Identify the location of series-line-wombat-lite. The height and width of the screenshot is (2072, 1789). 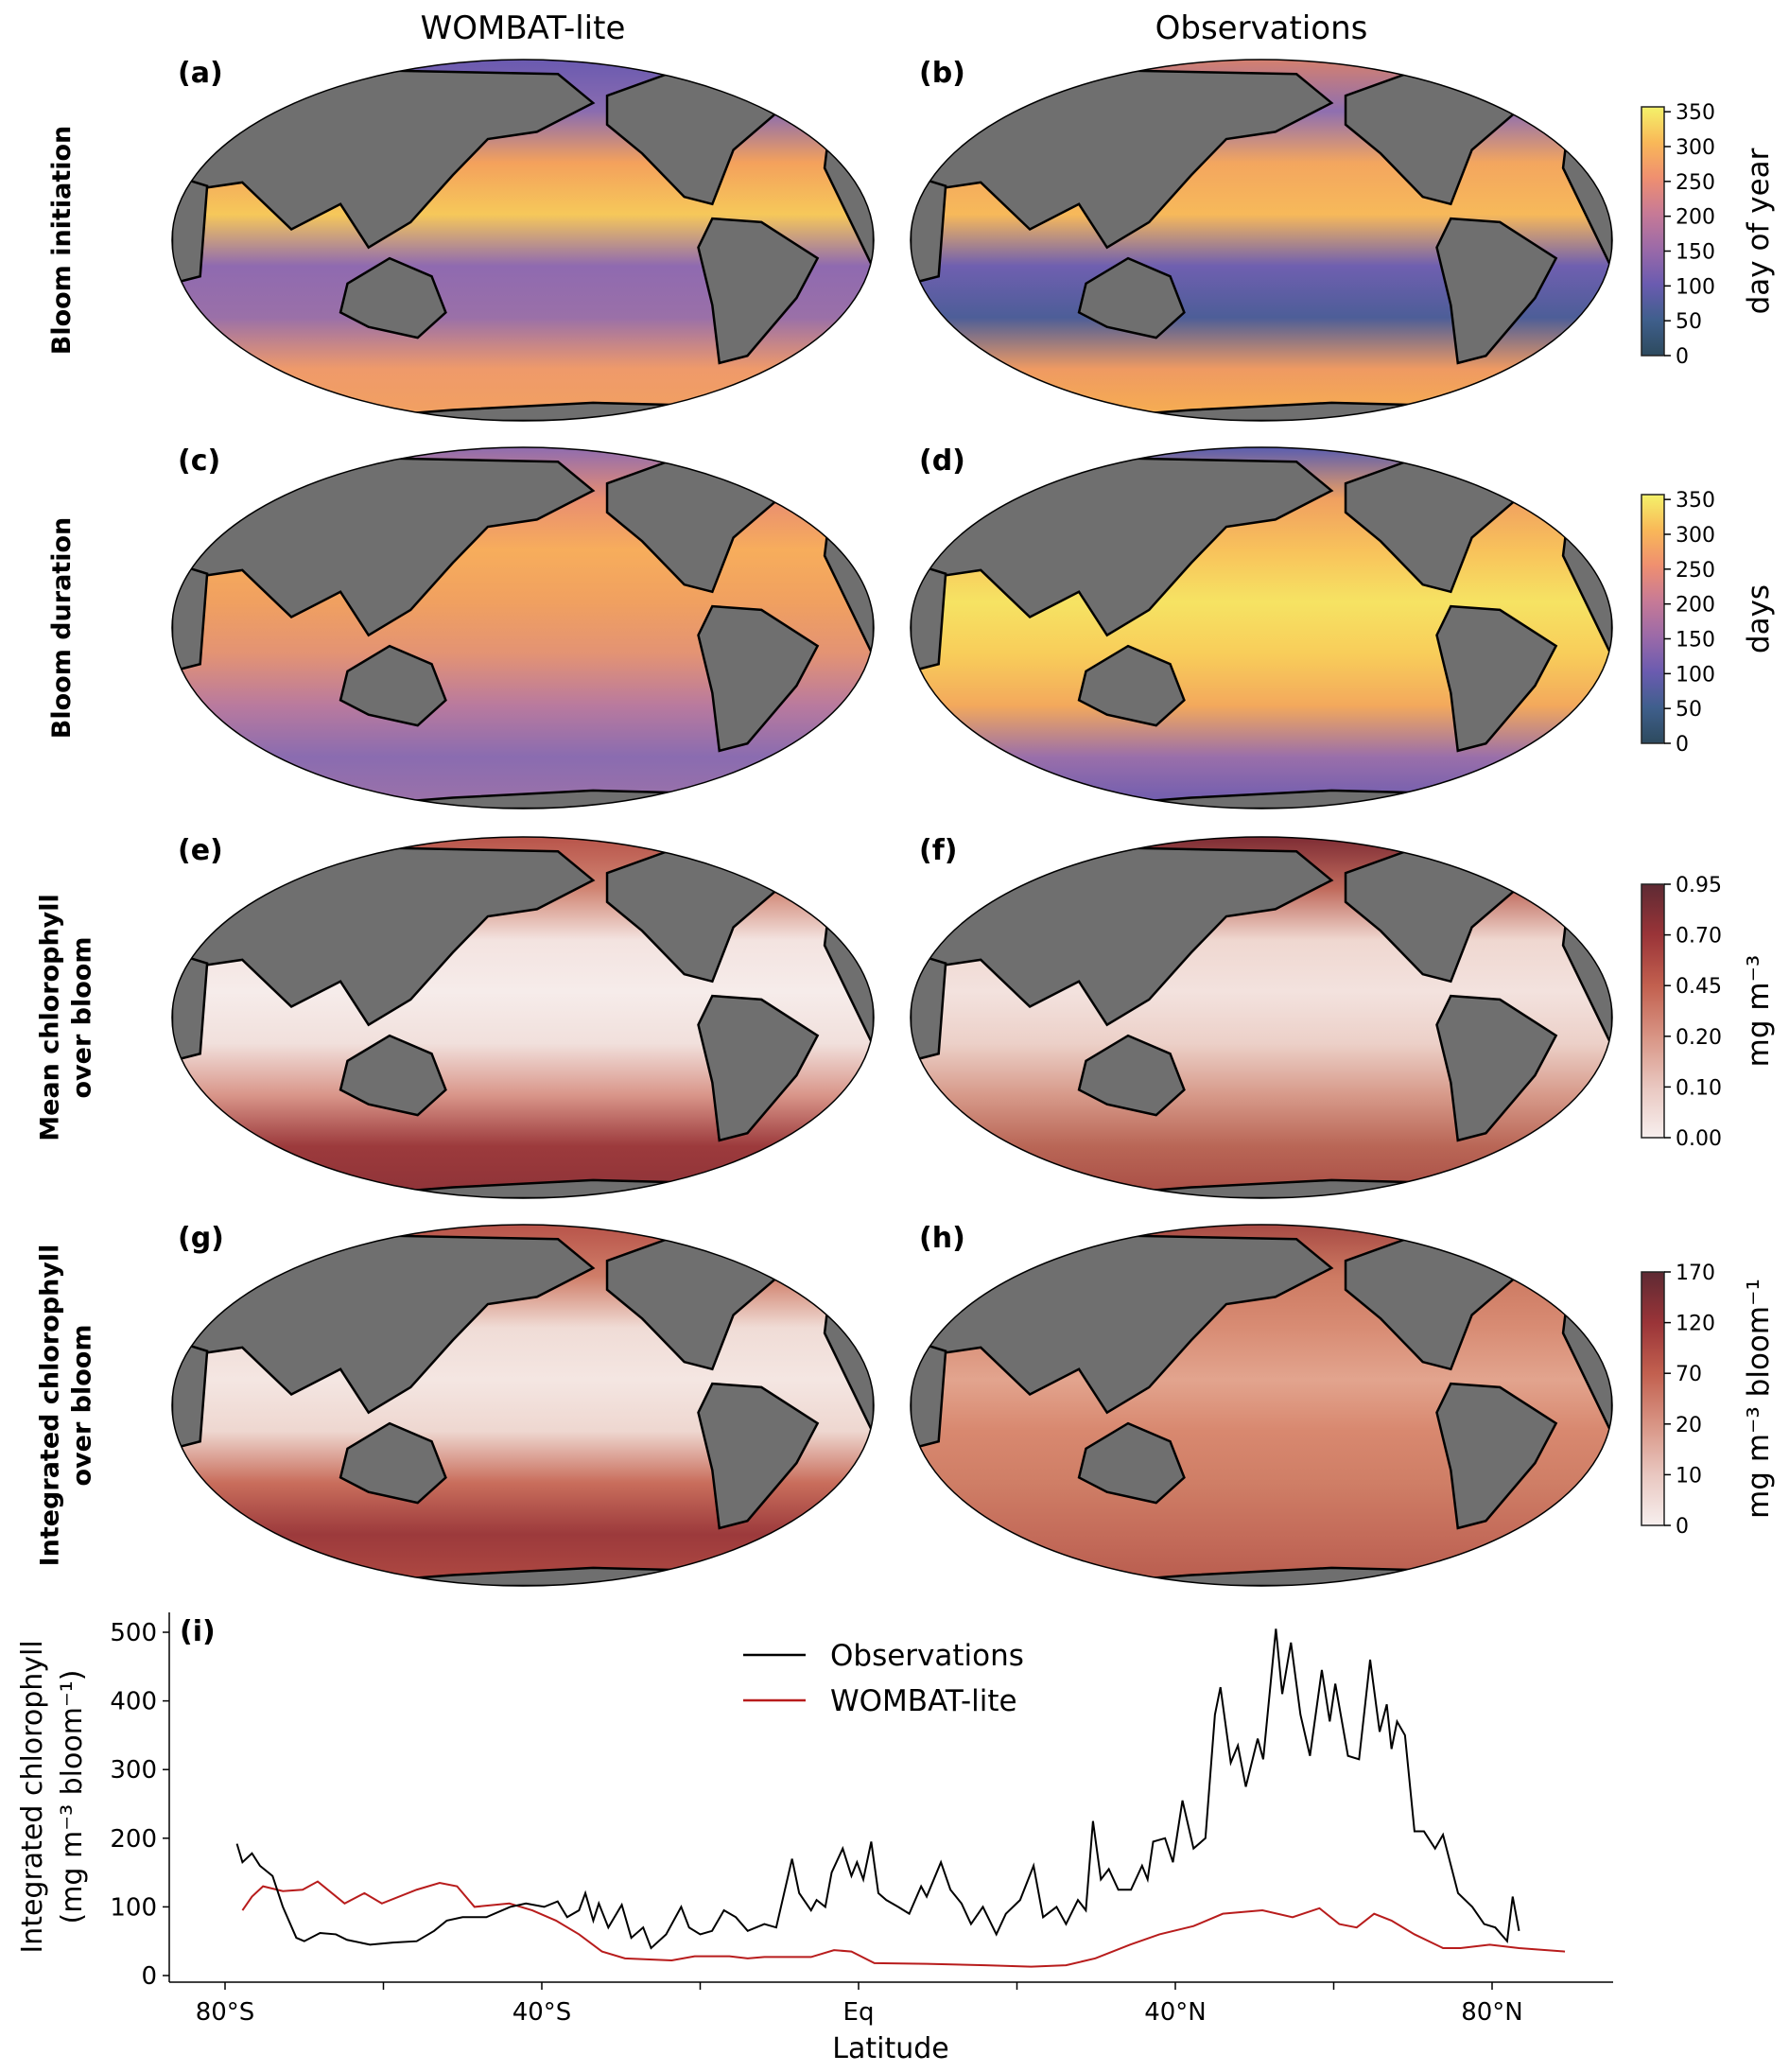
(903, 1924).